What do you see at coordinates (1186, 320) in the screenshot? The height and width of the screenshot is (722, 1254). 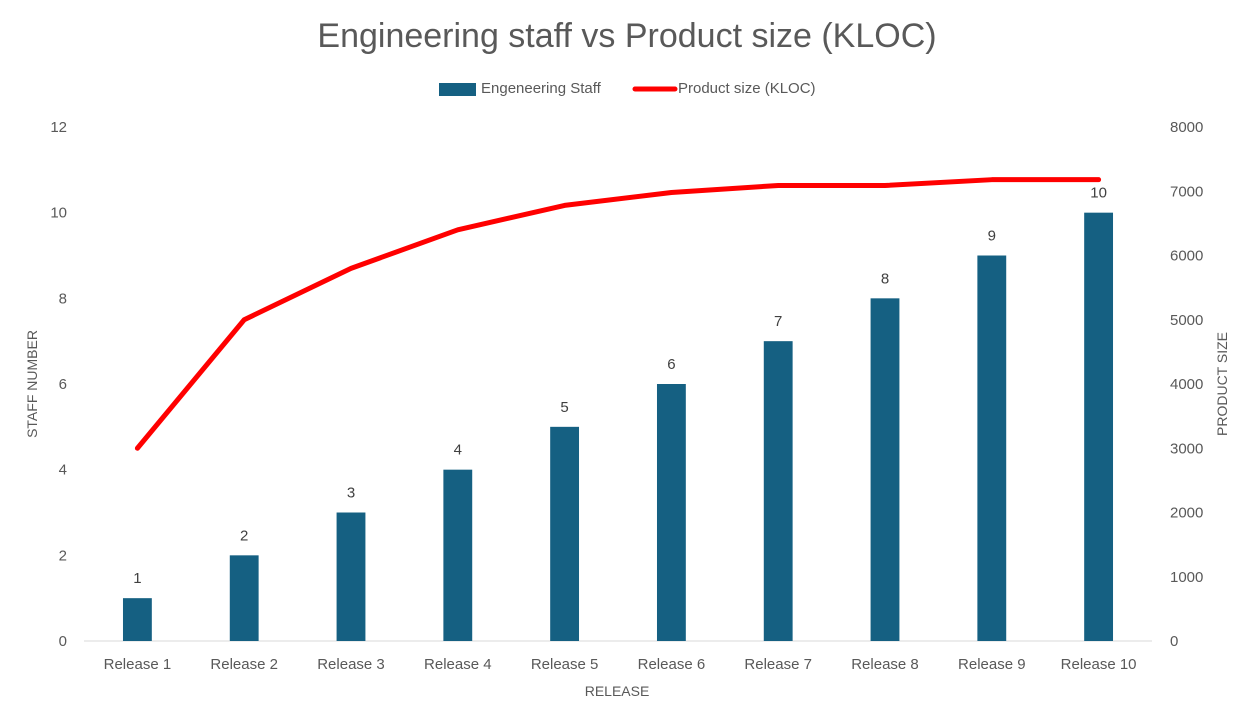 I see `y2-tick-label: 5000` at bounding box center [1186, 320].